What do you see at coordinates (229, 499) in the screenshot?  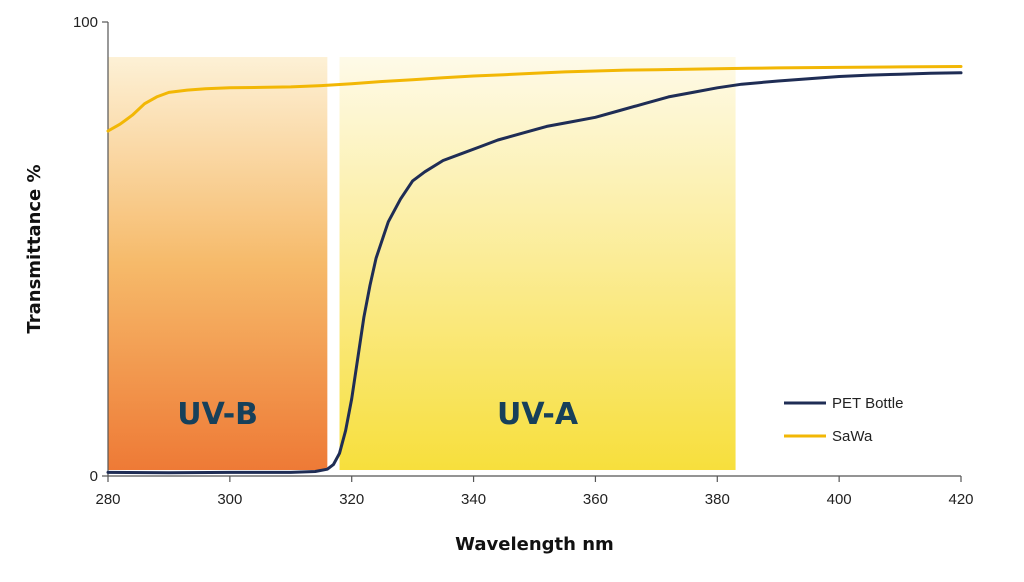 I see `x-tick-label: 300` at bounding box center [229, 499].